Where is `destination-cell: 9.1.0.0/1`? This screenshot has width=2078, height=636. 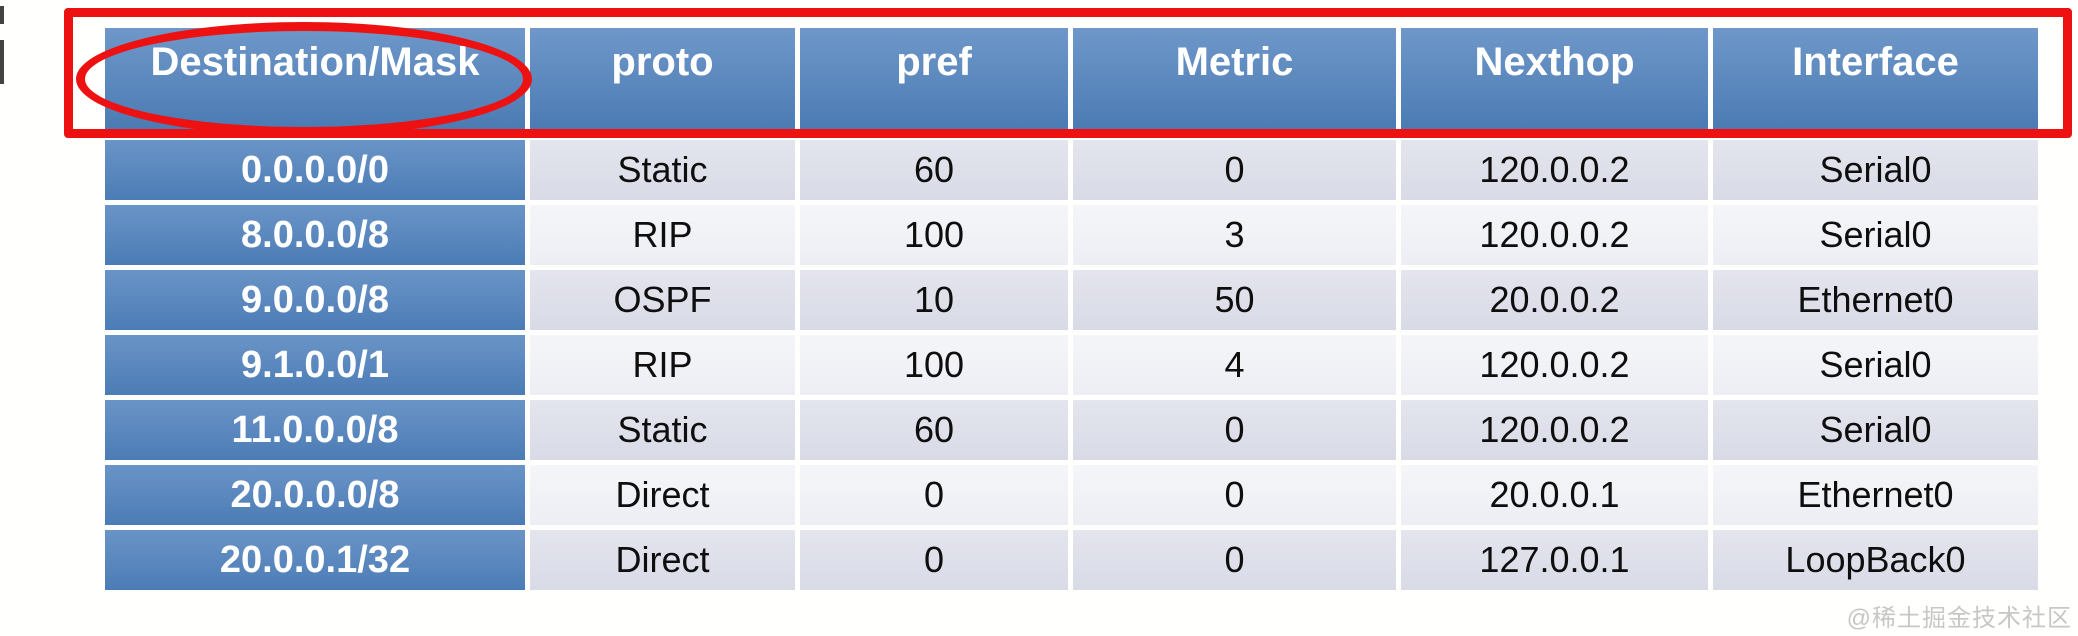
destination-cell: 9.1.0.0/1 is located at coordinates (315, 365).